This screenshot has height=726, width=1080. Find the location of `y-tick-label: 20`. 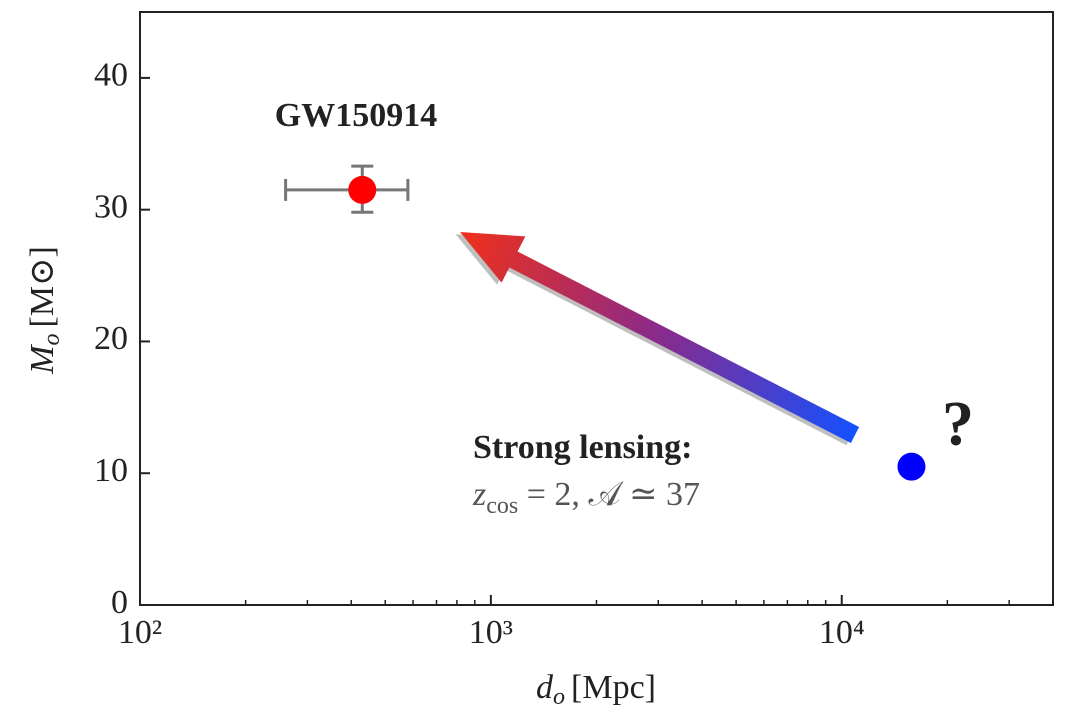

y-tick-label: 20 is located at coordinates (111, 338).